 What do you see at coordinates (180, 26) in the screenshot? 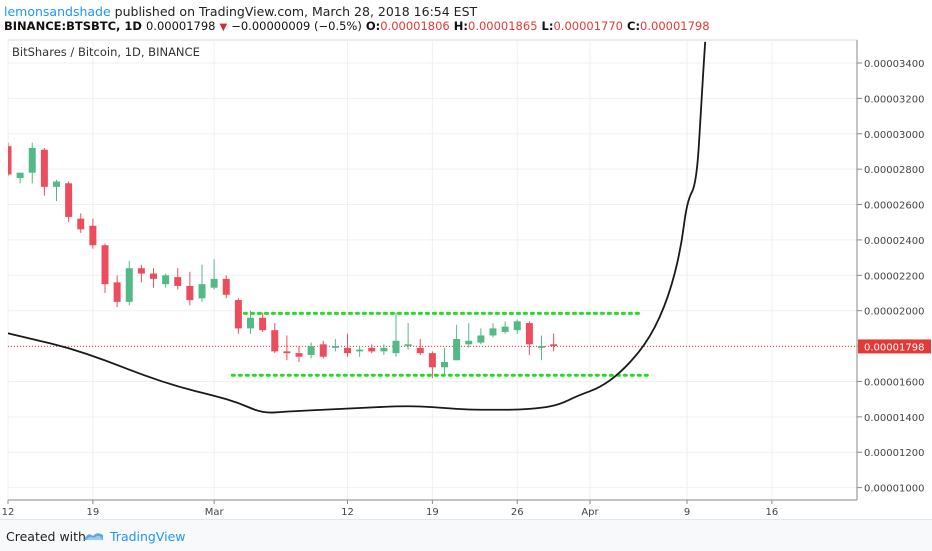
I see `last-value: 0.00001798` at bounding box center [180, 26].